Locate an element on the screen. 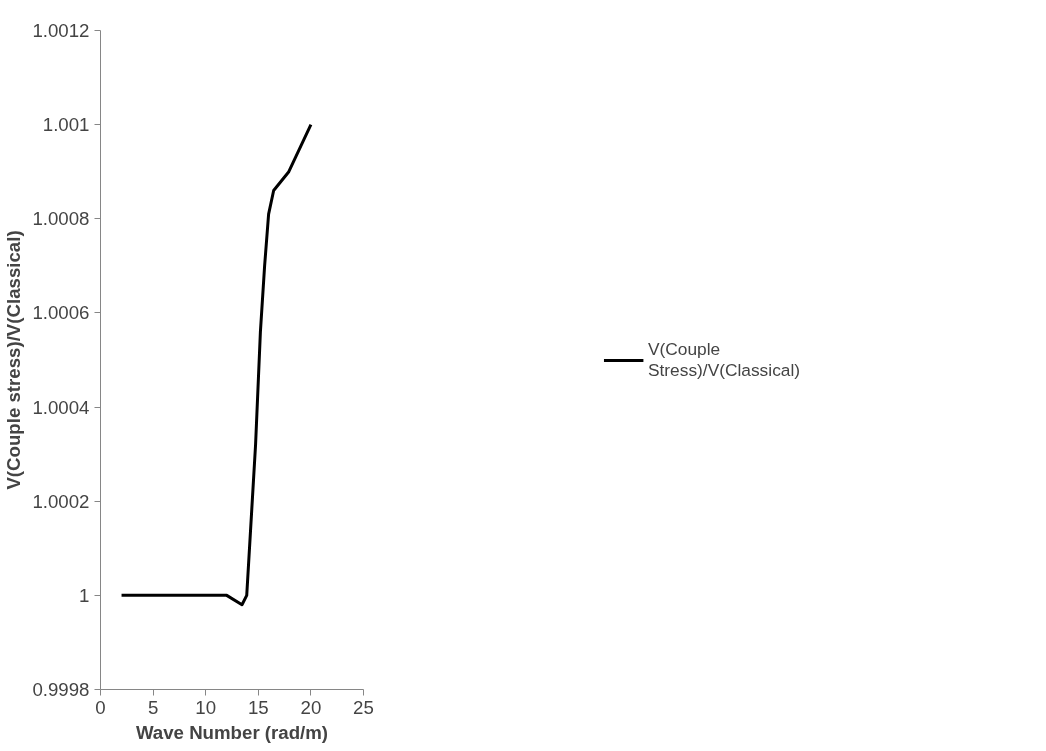 The image size is (1046, 751). y-tick-label: 1.0006 is located at coordinates (61, 313).